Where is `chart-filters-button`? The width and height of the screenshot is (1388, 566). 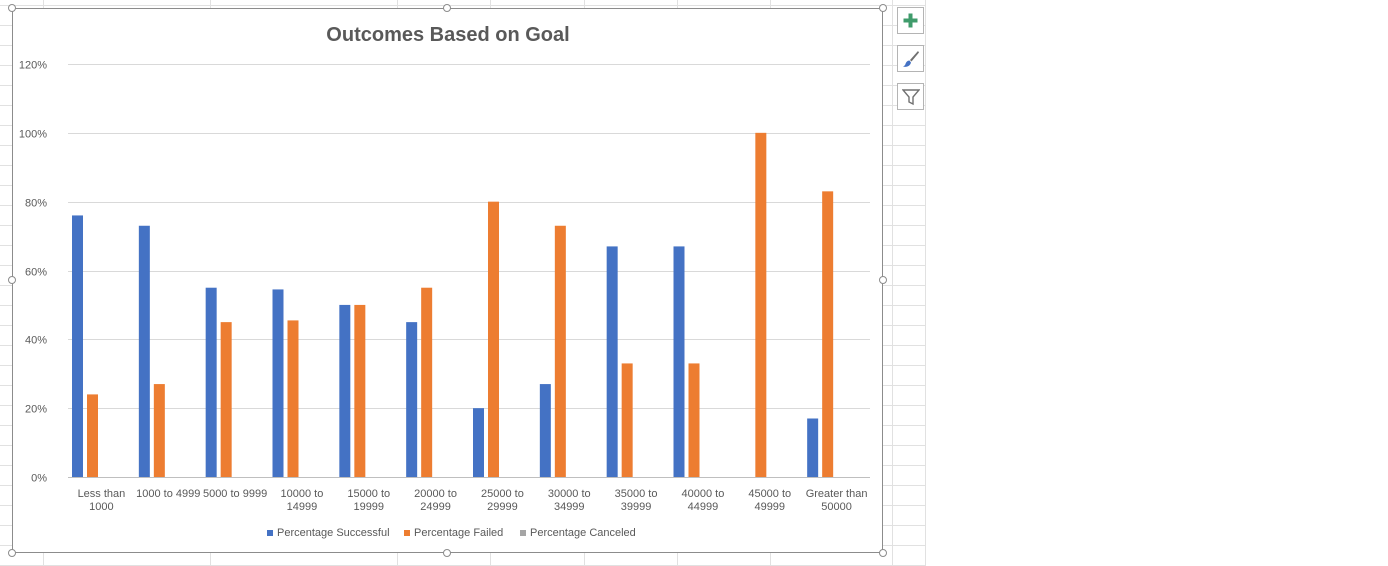 chart-filters-button is located at coordinates (910, 96).